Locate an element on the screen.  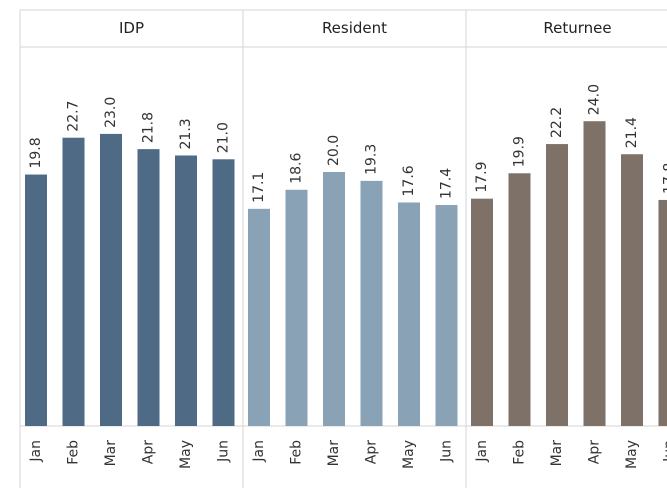
value-label: 21.3 is located at coordinates (186, 133).